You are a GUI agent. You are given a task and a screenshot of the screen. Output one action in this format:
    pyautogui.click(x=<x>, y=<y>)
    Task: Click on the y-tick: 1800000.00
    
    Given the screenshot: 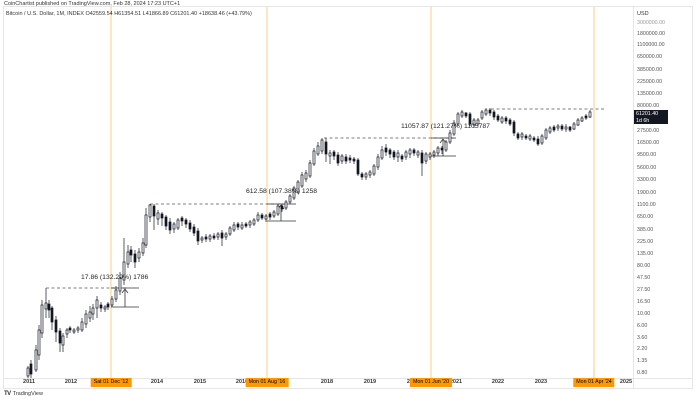 What is the action you would take?
    pyautogui.click(x=651, y=34)
    